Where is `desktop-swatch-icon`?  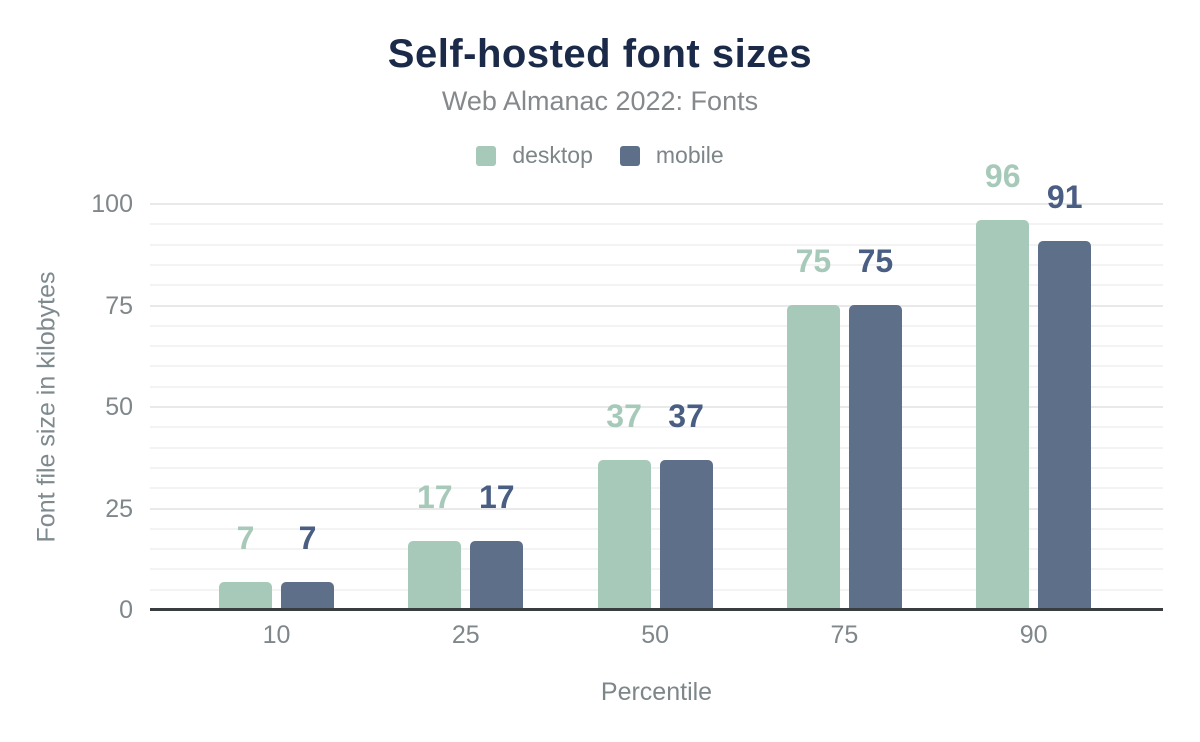 desktop-swatch-icon is located at coordinates (486, 155).